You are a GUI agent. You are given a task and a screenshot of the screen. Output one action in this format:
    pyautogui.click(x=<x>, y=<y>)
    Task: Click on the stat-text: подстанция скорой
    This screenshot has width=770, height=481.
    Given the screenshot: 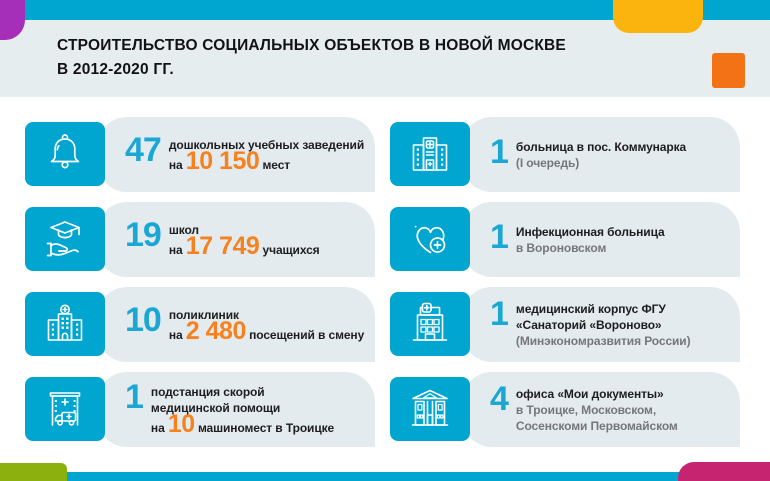 What is the action you would take?
    pyautogui.click(x=207, y=392)
    